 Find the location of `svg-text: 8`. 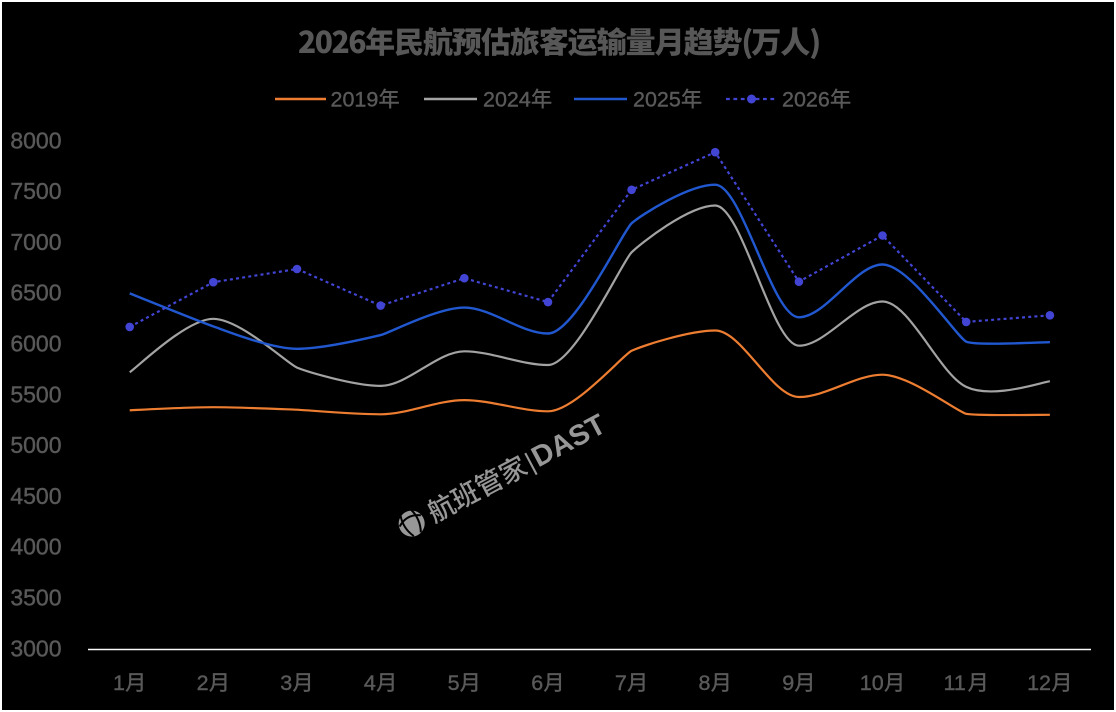

svg-text: 8 is located at coordinates (705, 683).